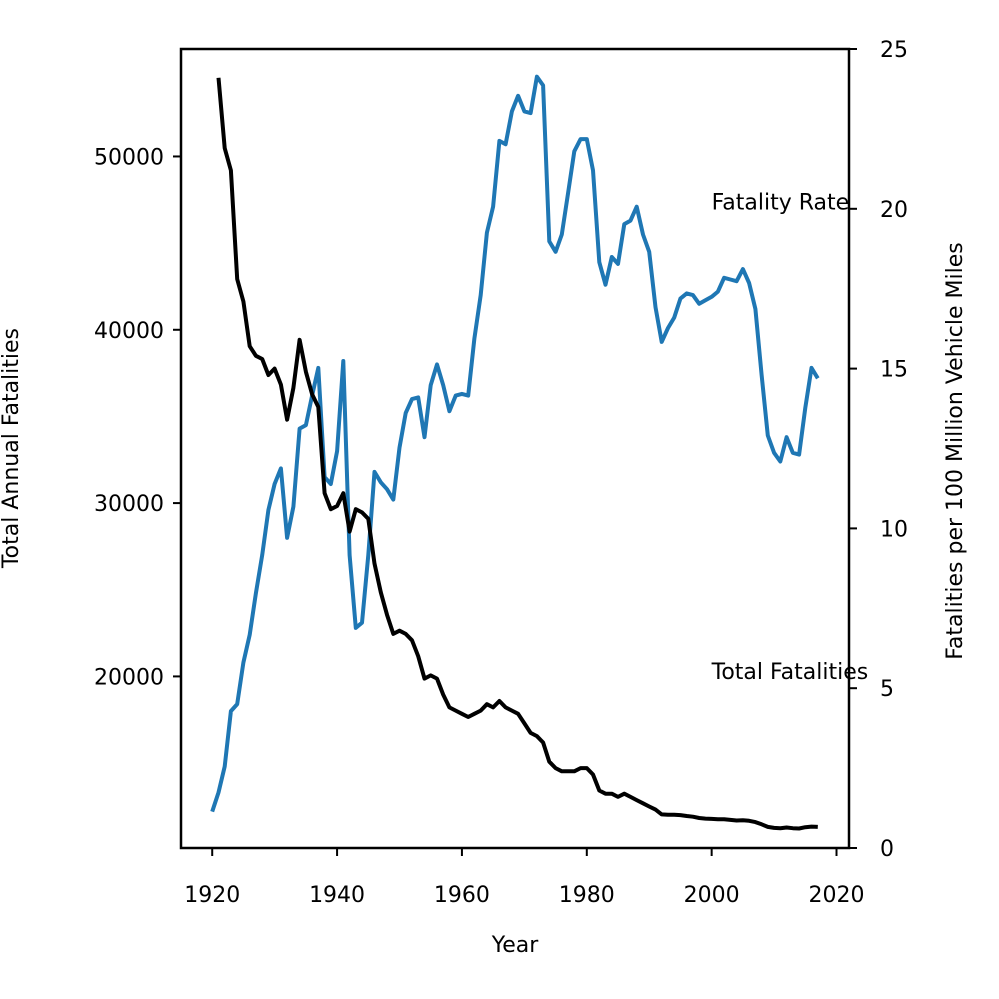 The image size is (999, 999). Describe the element at coordinates (781, 203) in the screenshot. I see `annotation-fatality-rate: Fatality Rate` at that location.